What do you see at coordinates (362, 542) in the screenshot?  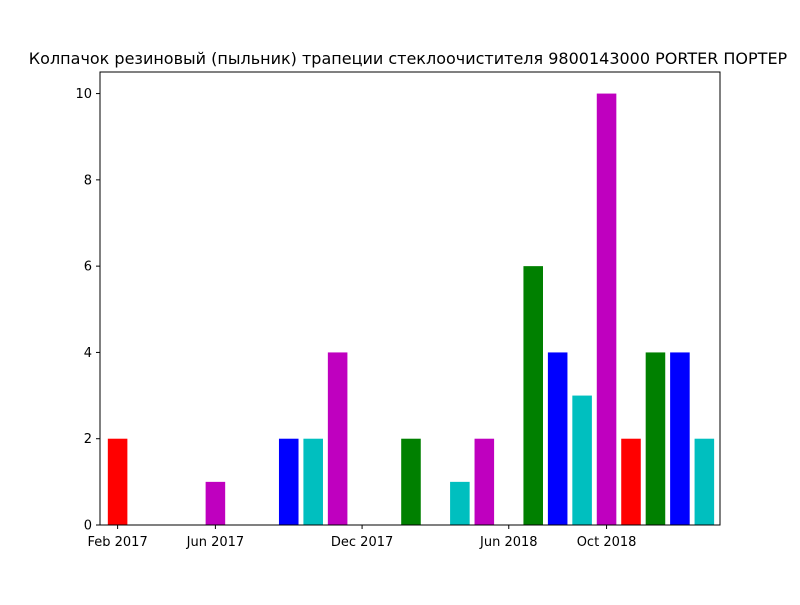 I see `x-tick-label: Dec 2017` at bounding box center [362, 542].